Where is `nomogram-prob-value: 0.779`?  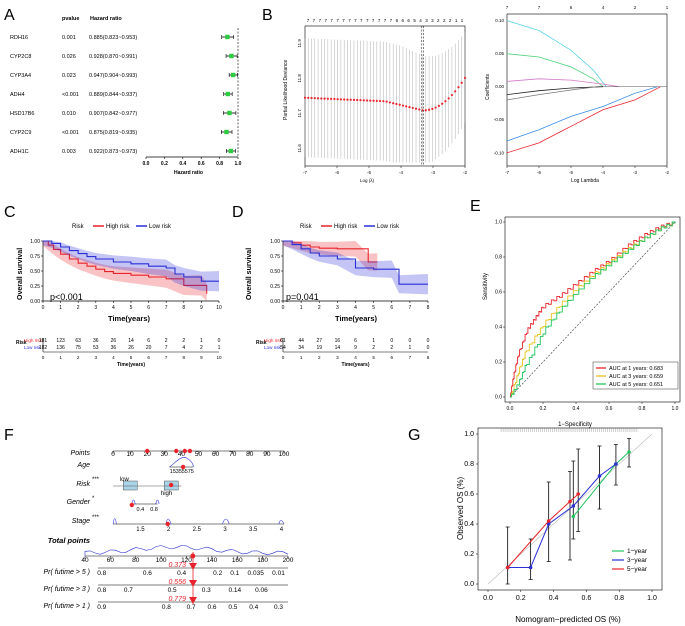
nomogram-prob-value: 0.779 is located at coordinates (177, 599).